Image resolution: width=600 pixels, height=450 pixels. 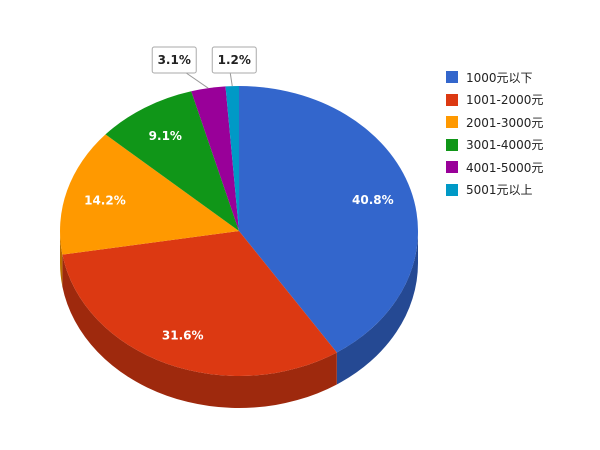 I want to click on legend-label: 3001-4000元, so click(x=505, y=145).